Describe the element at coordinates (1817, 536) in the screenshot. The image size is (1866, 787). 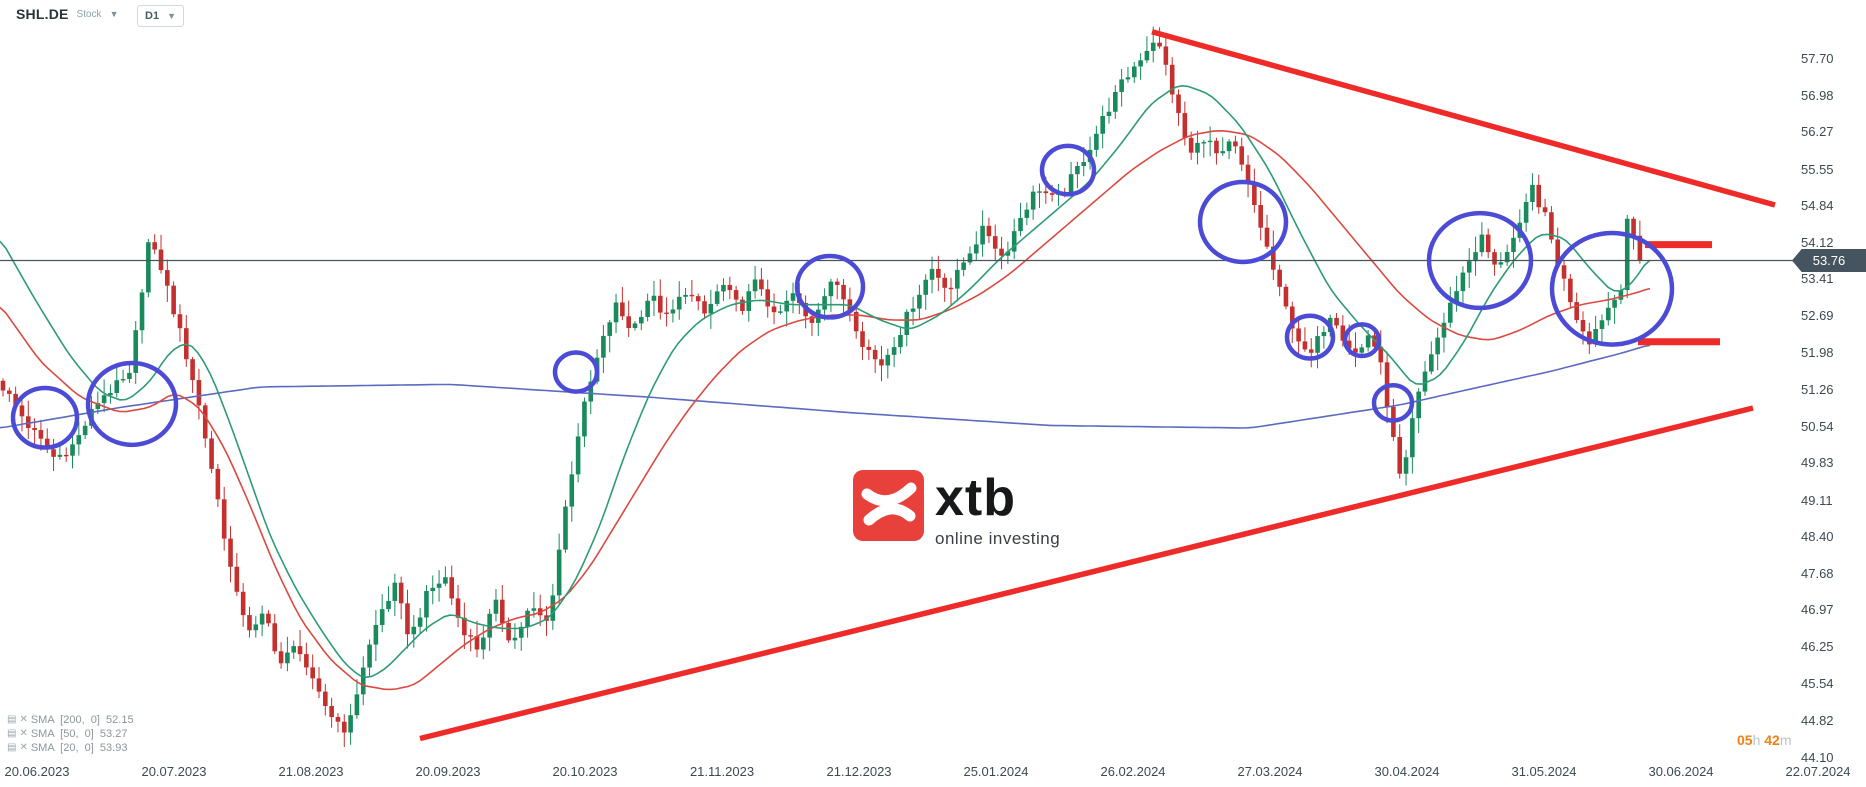
I see `price-axis-label: 48.40` at that location.